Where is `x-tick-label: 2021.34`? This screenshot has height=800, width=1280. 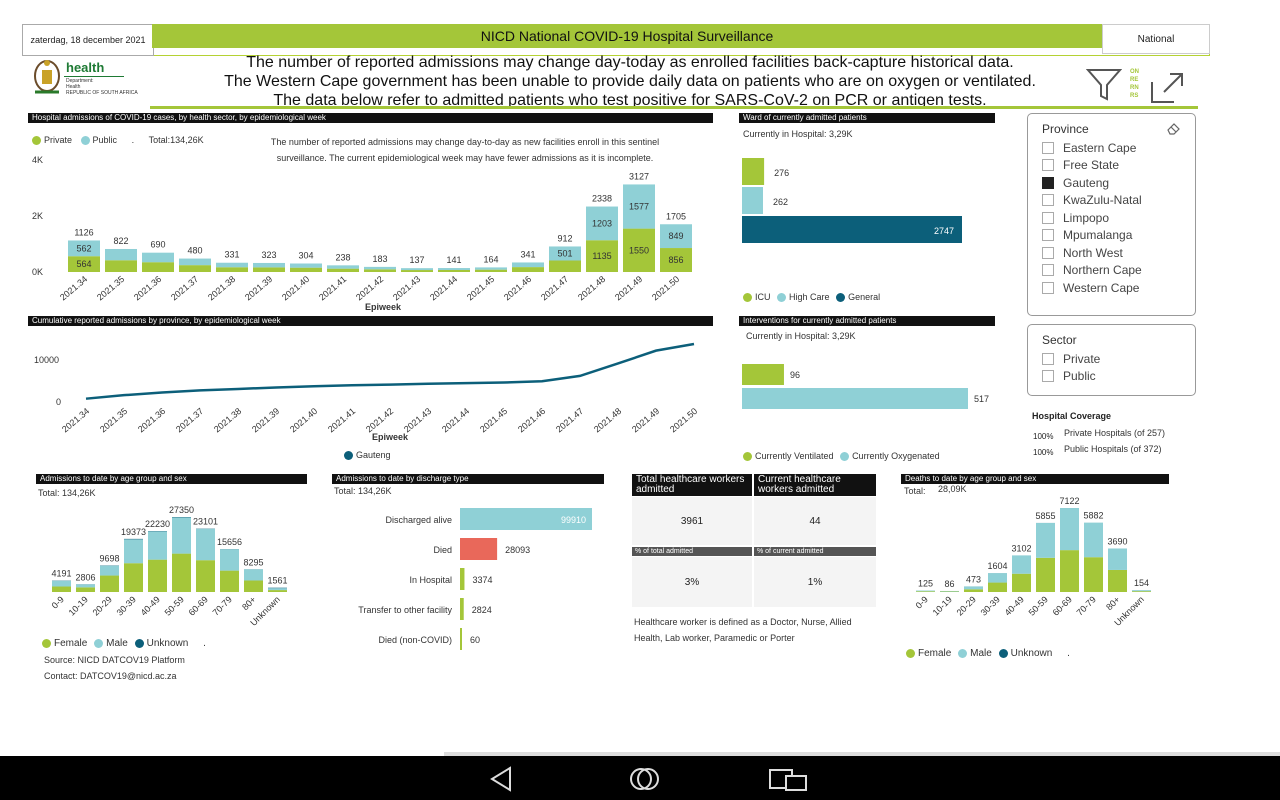
x-tick-label: 2021.34 is located at coordinates (75, 420).